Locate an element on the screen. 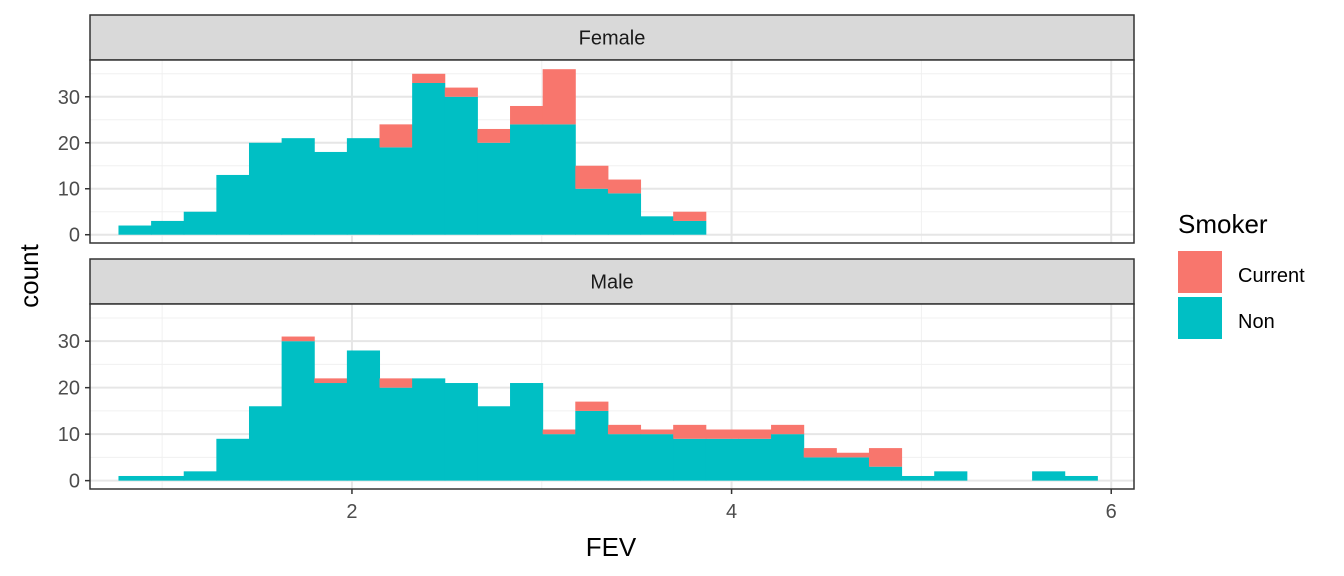 The width and height of the screenshot is (1344, 576). facet-strip-label: Female is located at coordinates (612, 39).